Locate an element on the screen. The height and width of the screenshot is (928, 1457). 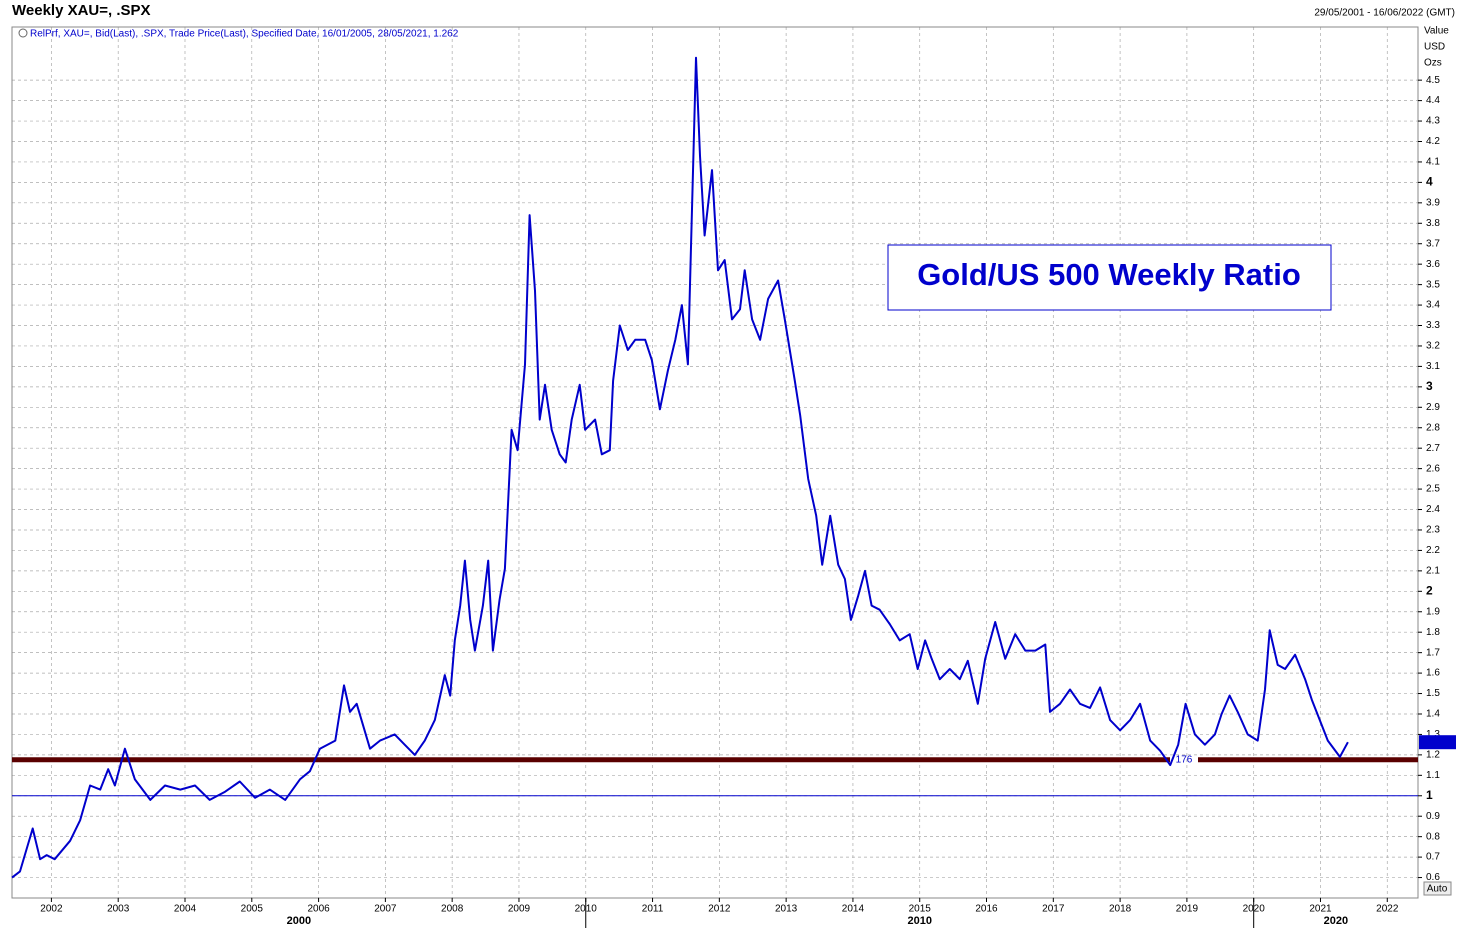
y-tick-label: 2.5 is located at coordinates (1433, 489).